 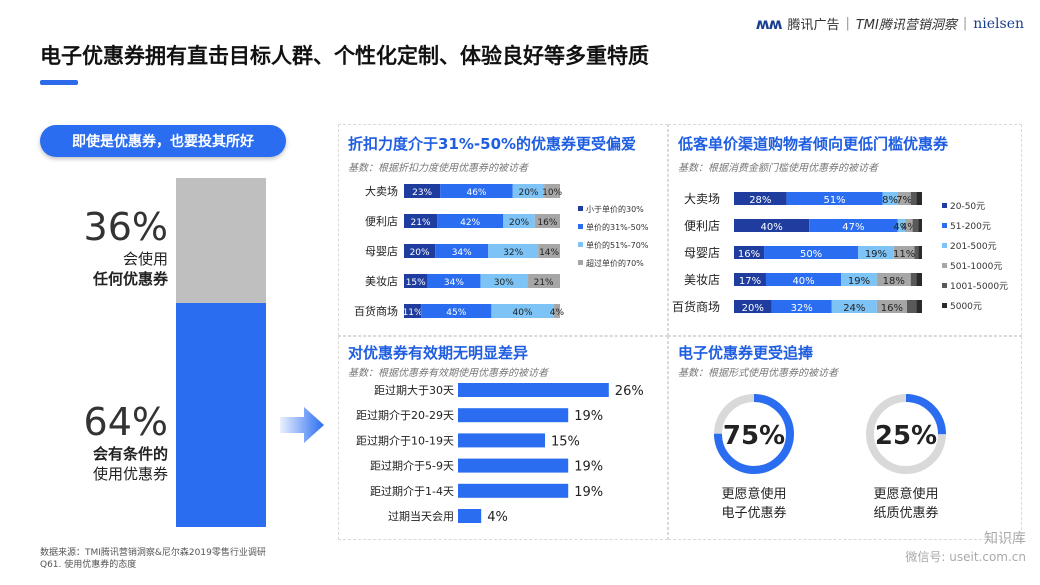 I want to click on threshold-legend-label: 20-50元, so click(x=967, y=207).